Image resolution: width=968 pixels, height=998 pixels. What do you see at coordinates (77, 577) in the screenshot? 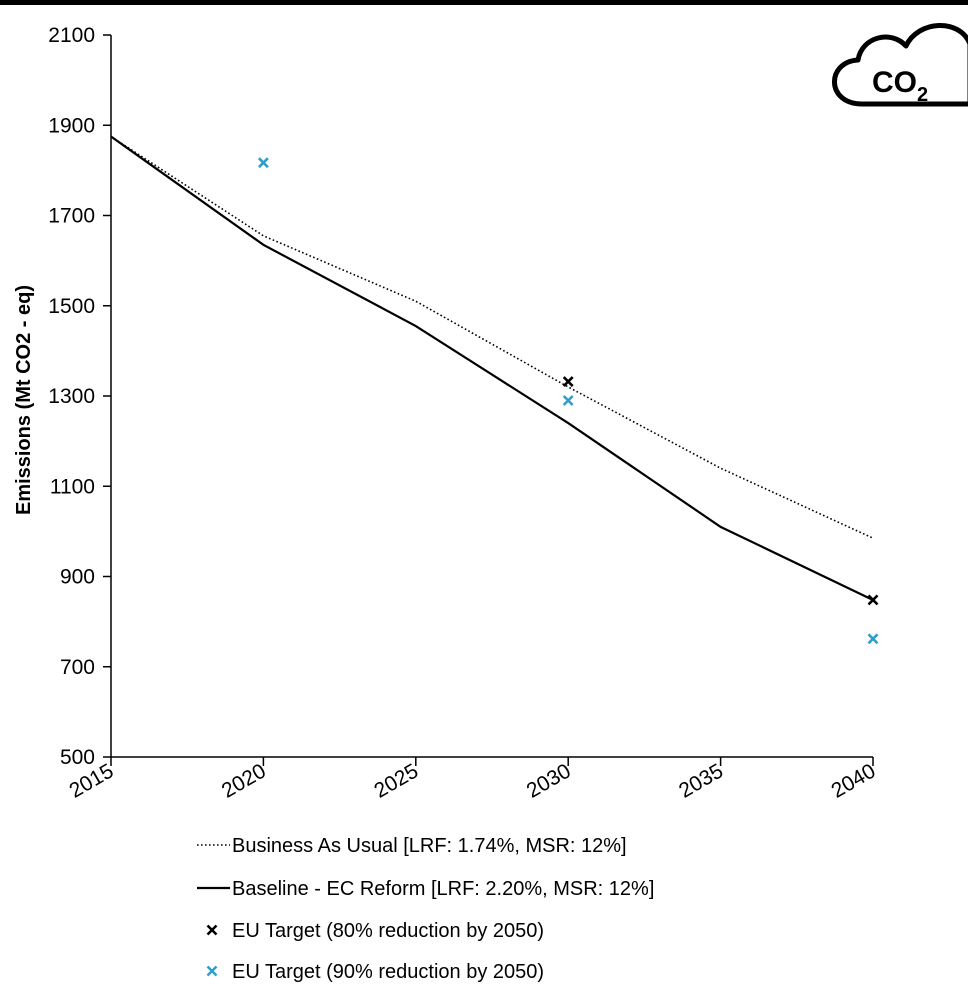
I see `y-tick-label: 900` at bounding box center [77, 577].